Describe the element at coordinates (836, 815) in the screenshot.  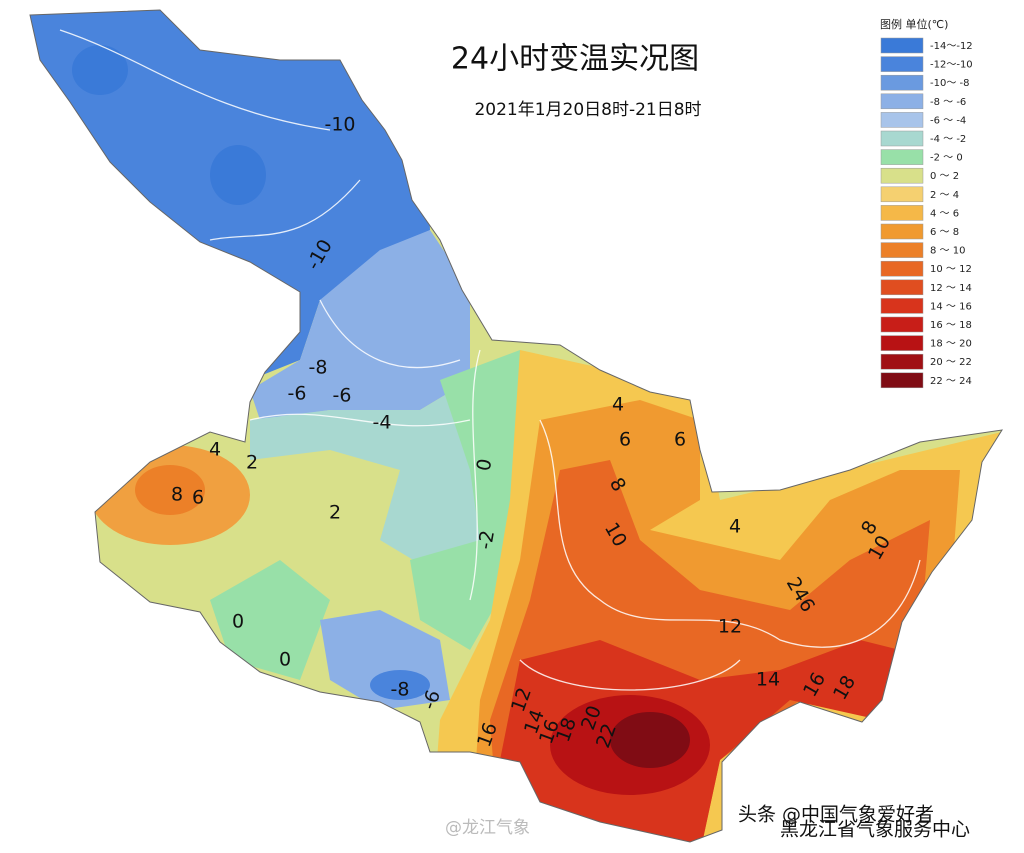
I see `watermark: 头条 @中国气象爱好者` at that location.